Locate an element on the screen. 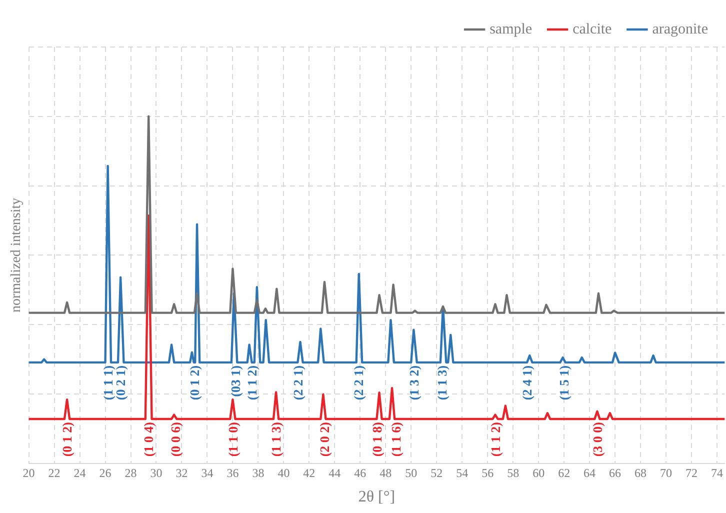  x-tick-label: 46 is located at coordinates (360, 473).